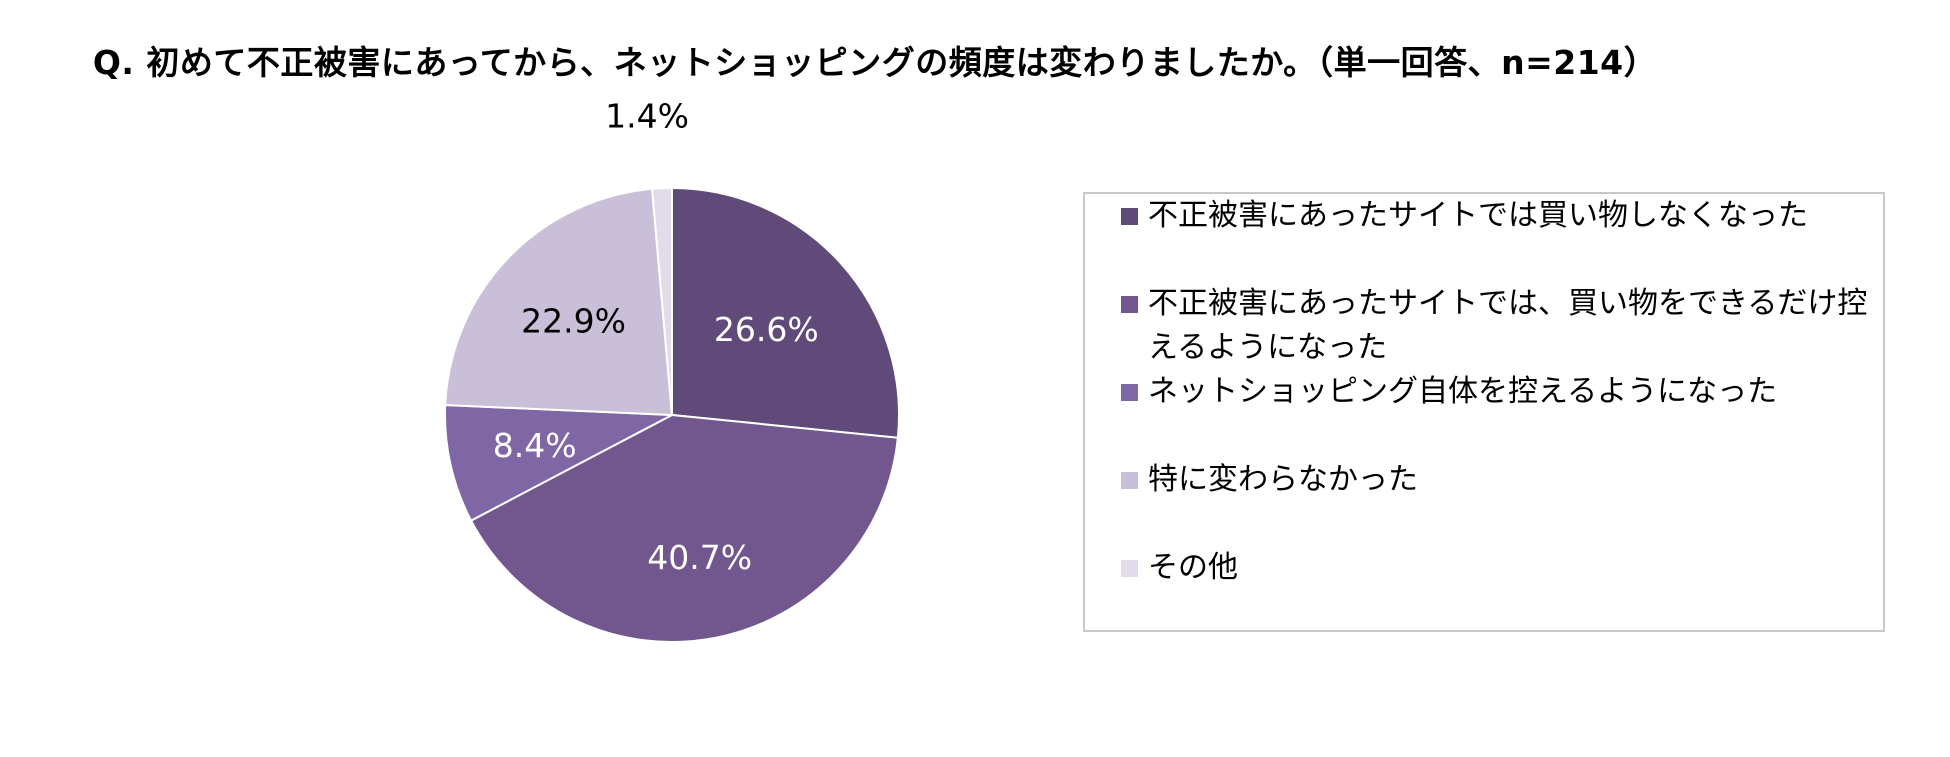  I want to click on data-label: 40.7%, so click(699, 557).